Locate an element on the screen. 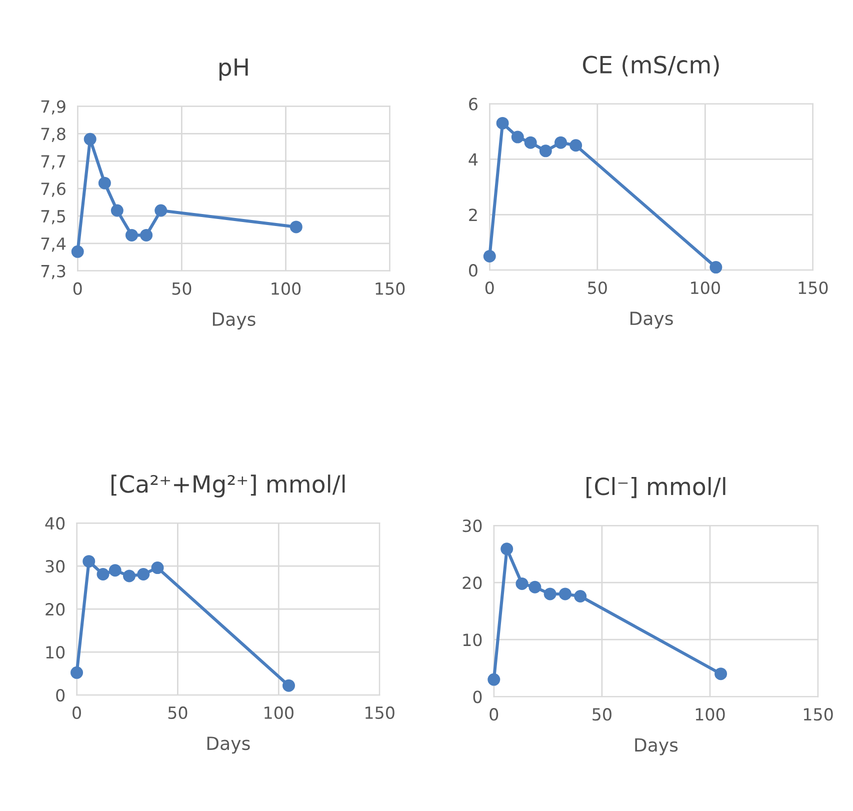 This screenshot has width=853, height=811. y-tick-label: 7,6 is located at coordinates (53, 189).